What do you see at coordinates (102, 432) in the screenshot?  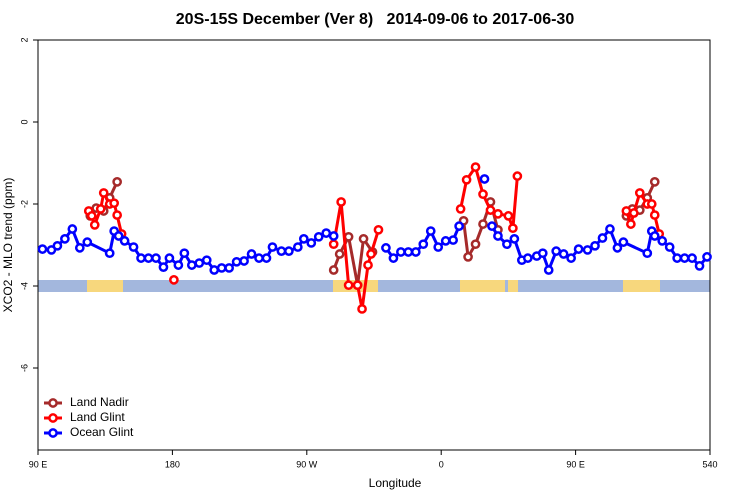 I see `legend-label: Ocean Glint` at bounding box center [102, 432].